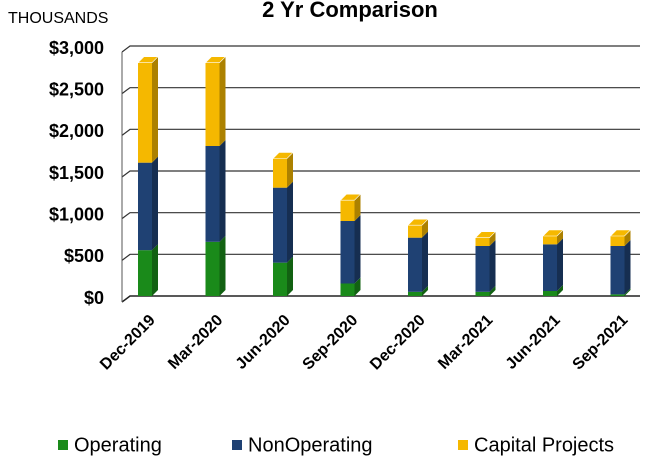  I want to click on x-tick-label: Sep-2020, so click(331, 343).